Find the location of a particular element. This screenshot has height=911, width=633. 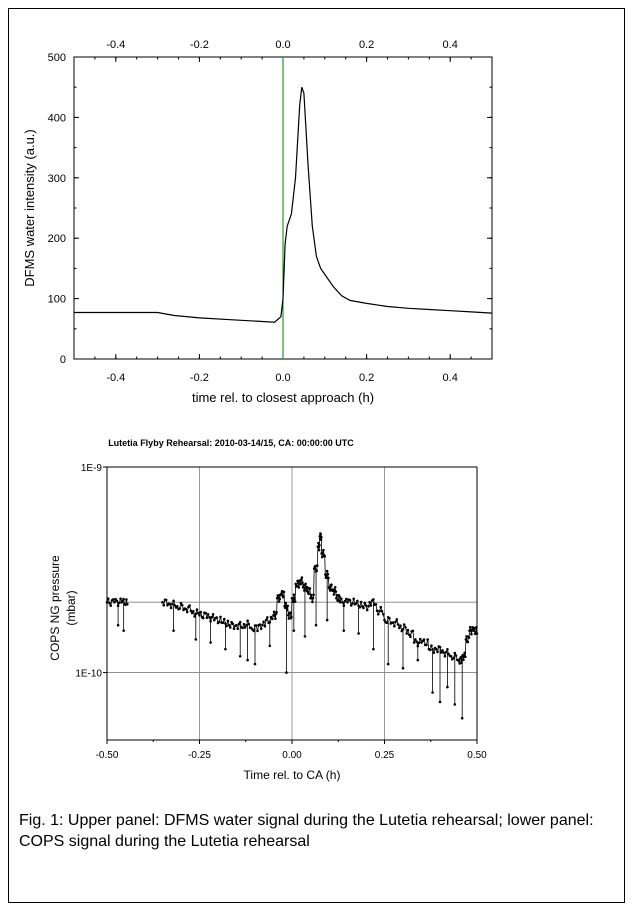

dfms-x-axis-label: time rel. to closest approach (h) is located at coordinates (283, 397).